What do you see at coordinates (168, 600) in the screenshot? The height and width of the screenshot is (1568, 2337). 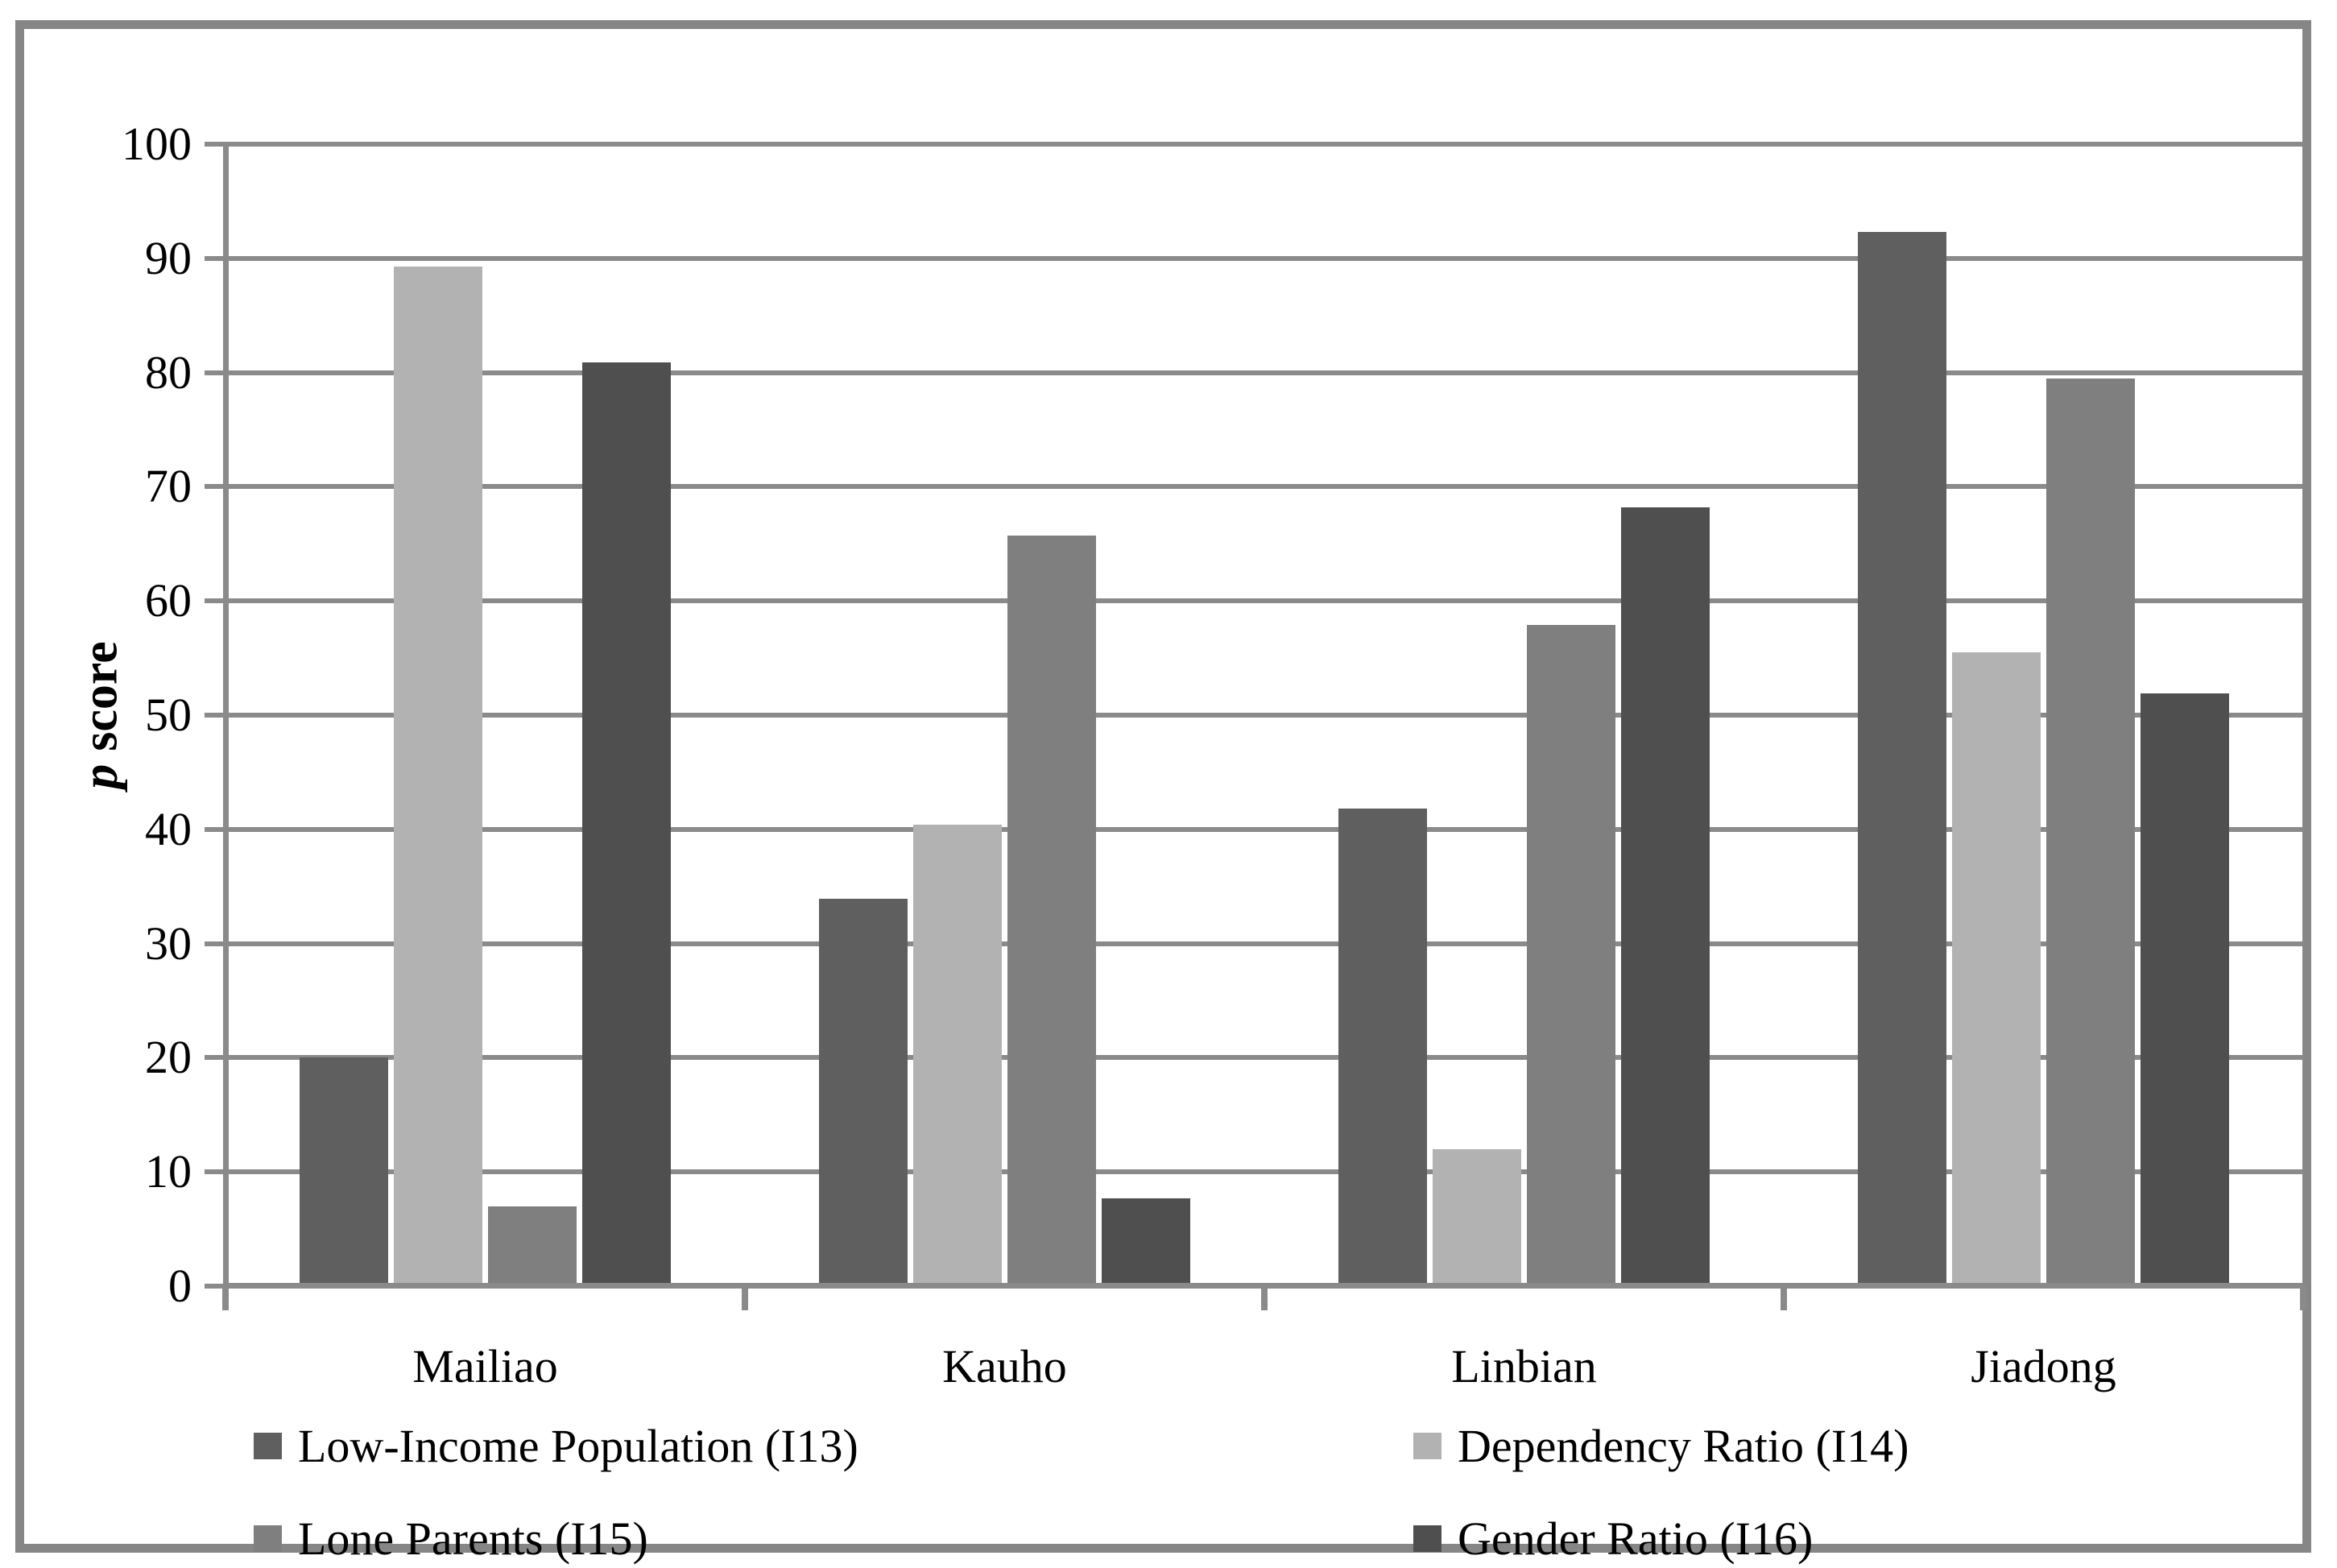 I see `y-tick-label-60: 60` at bounding box center [168, 600].